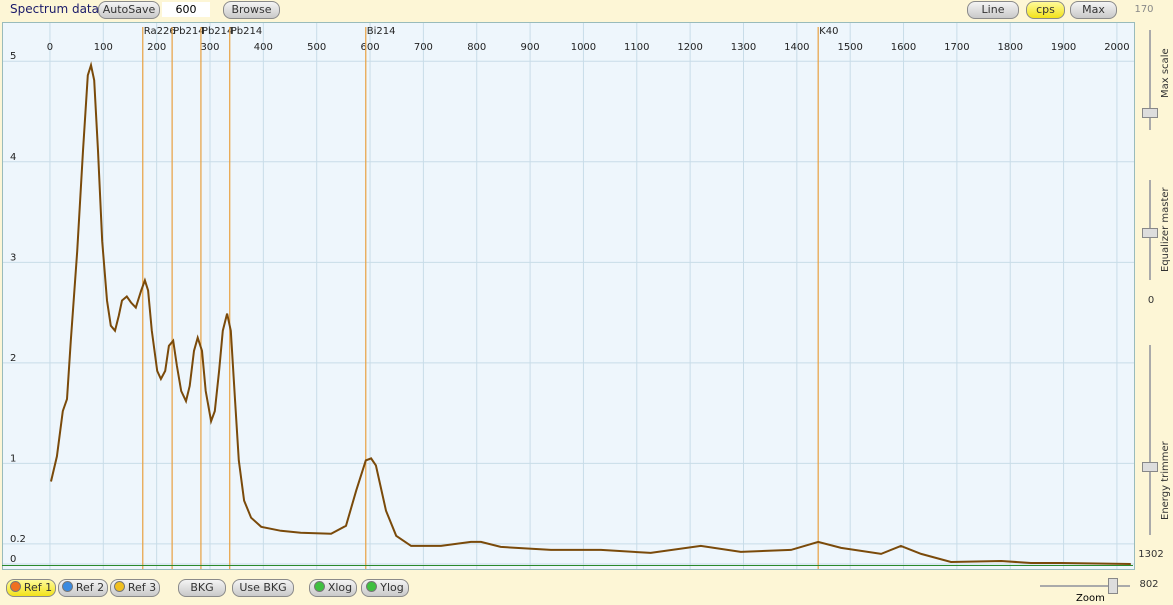 Image resolution: width=1173 pixels, height=605 pixels. I want to click on button-label: BKG, so click(202, 587).